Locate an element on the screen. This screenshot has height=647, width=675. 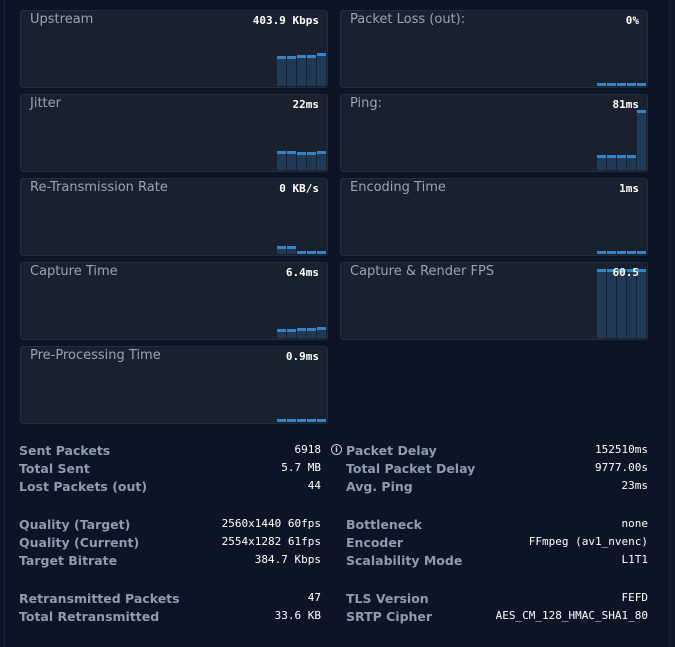
stat-value-packet-delay: 152510ms is located at coordinates (621, 449).